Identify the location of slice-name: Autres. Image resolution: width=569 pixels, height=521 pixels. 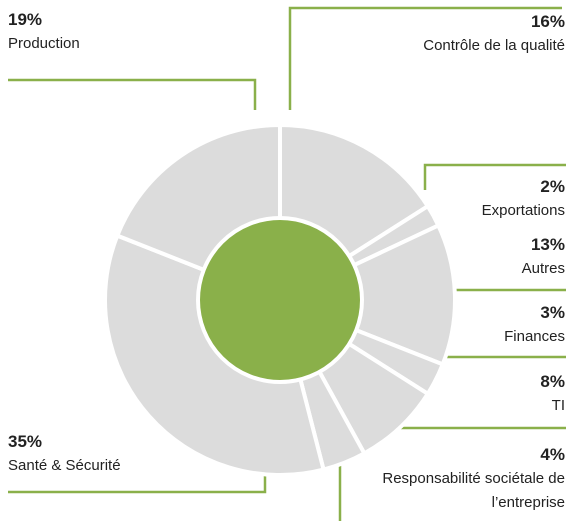
(543, 268).